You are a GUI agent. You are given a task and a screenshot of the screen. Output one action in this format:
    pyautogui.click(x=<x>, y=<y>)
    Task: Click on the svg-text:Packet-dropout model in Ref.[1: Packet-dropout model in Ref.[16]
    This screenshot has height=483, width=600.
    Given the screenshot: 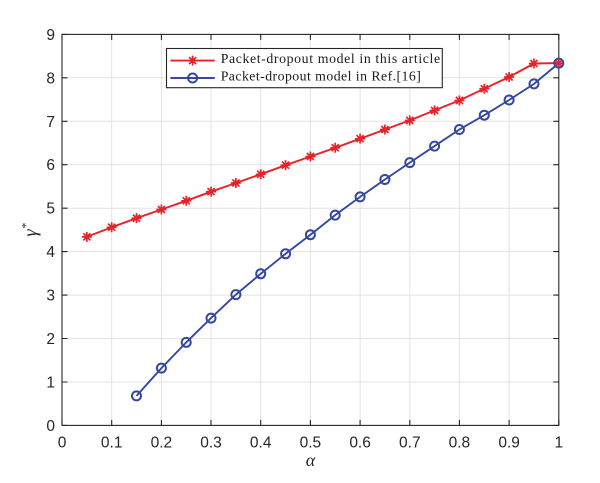 What is the action you would take?
    pyautogui.click(x=321, y=76)
    